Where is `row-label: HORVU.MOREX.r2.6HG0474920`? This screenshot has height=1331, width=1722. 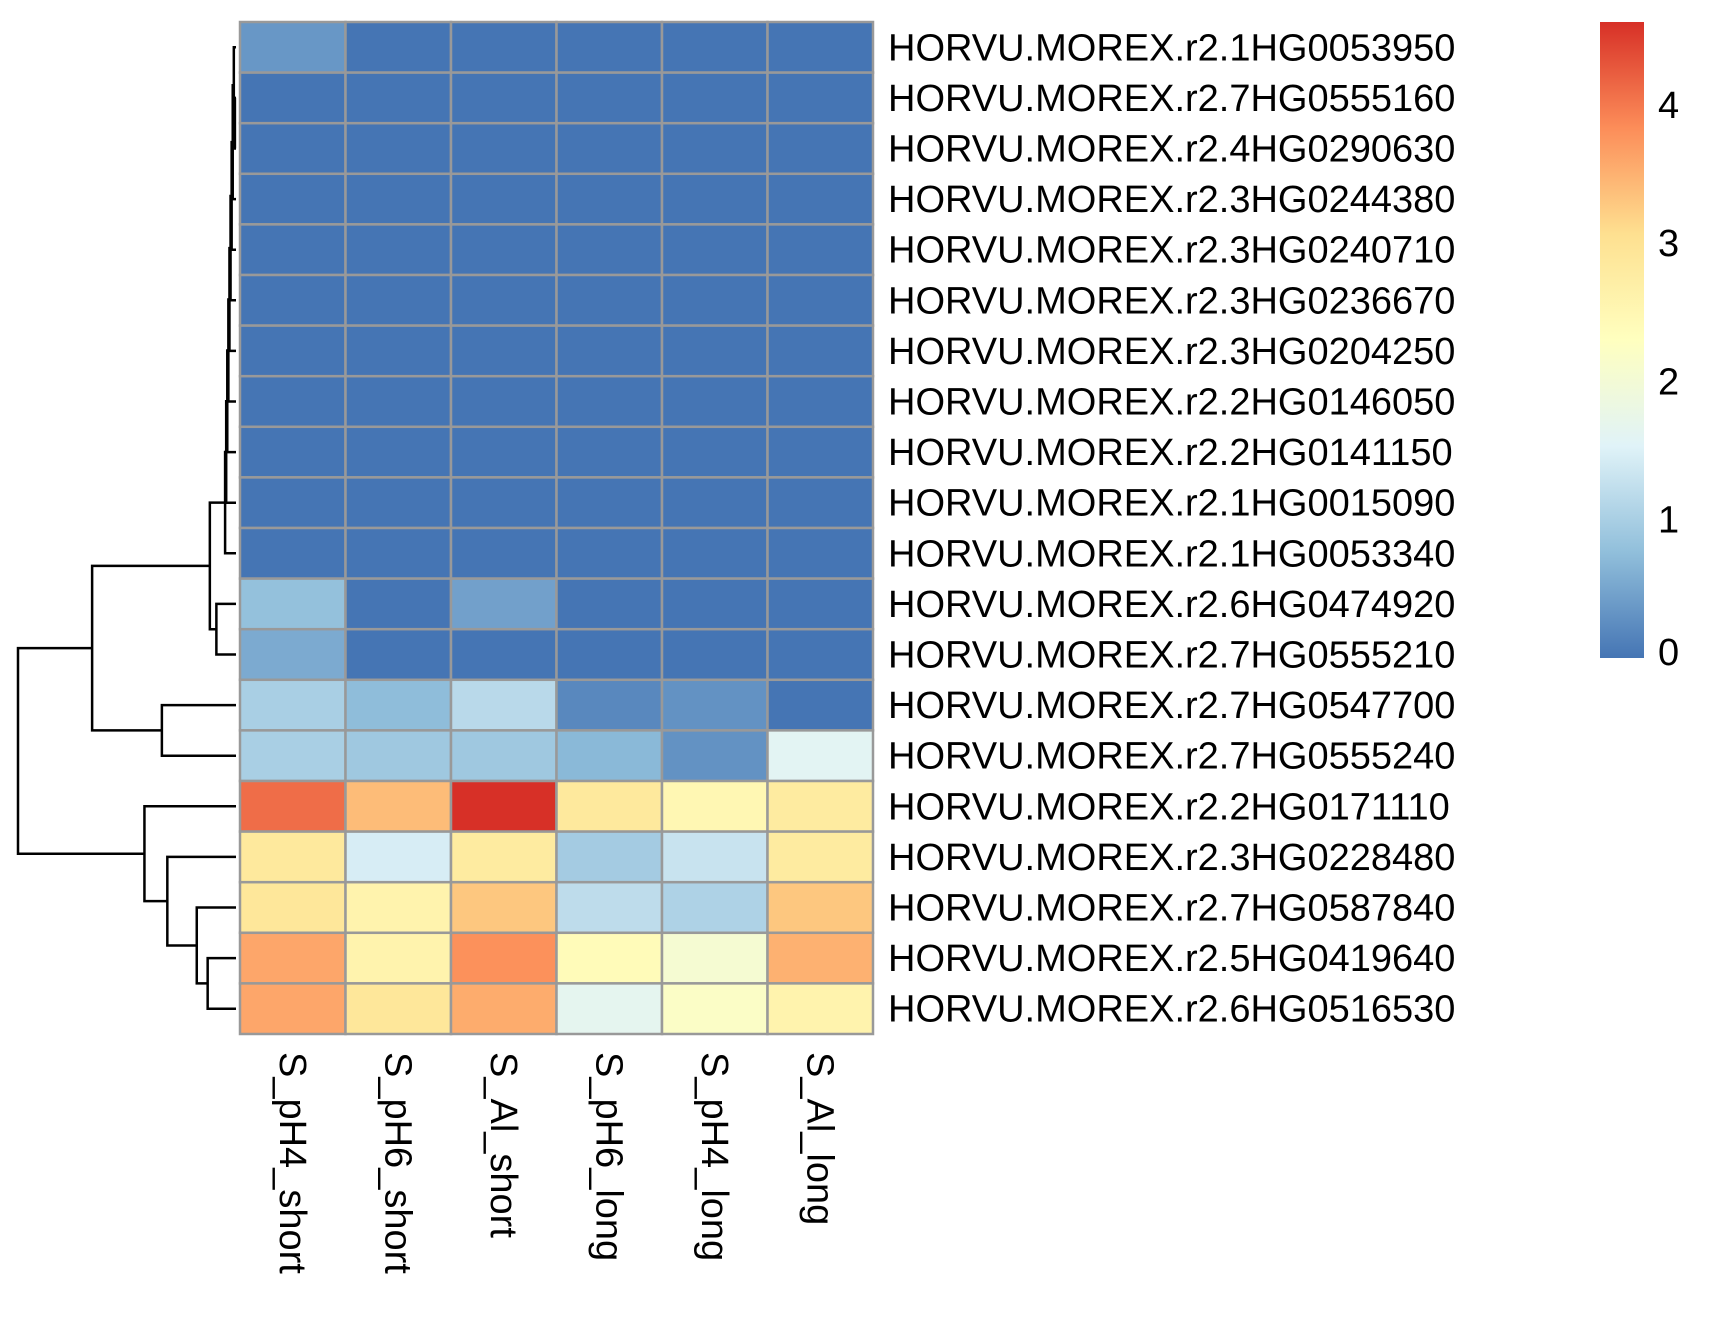
row-label: HORVU.MOREX.r2.6HG0474920 is located at coordinates (1171, 605).